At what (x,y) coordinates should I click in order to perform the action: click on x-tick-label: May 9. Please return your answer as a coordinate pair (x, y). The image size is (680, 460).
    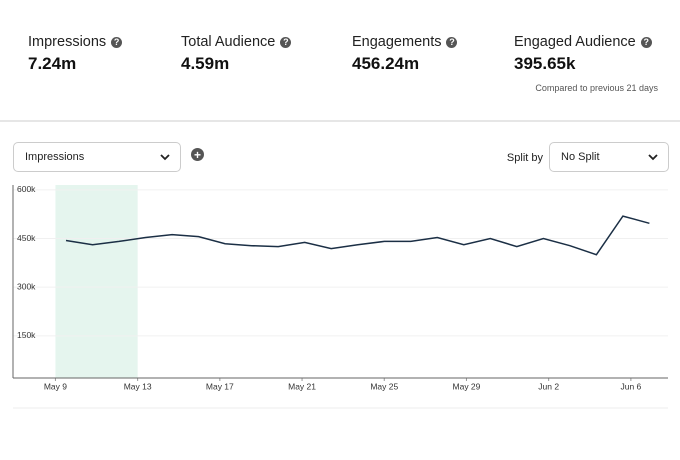
    Looking at the image, I should click on (55, 386).